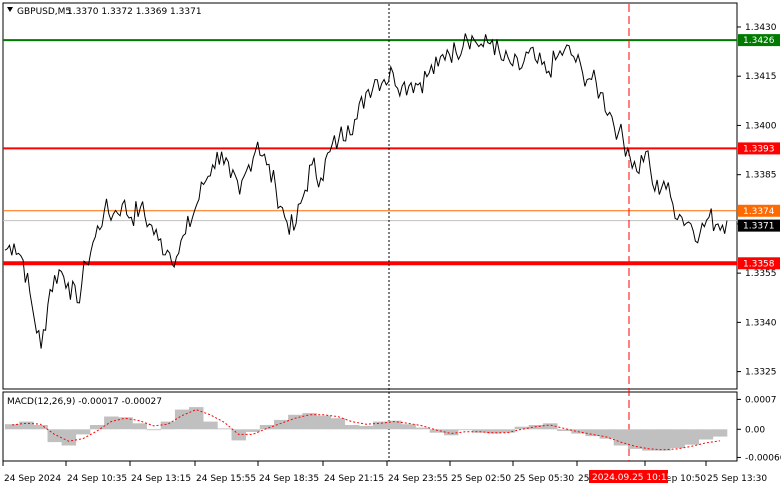  Describe the element at coordinates (44, 12) in the screenshot. I see `symbol-label: GBPUSD,M5` at that location.